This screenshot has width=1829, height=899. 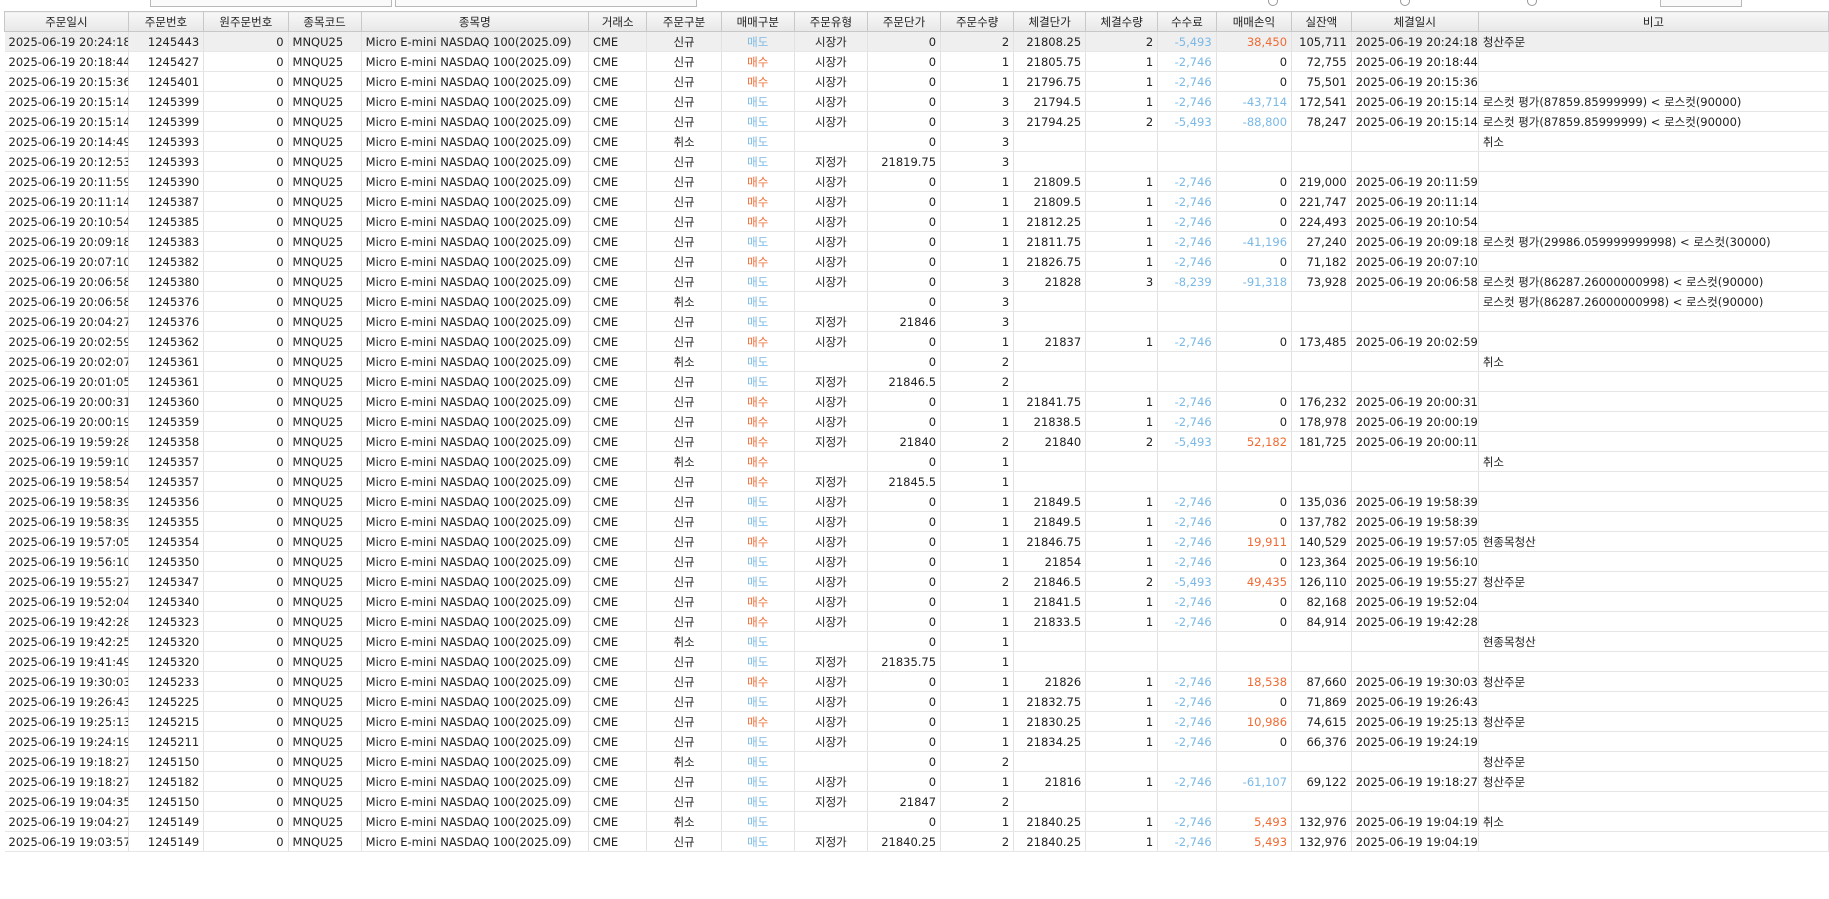 What do you see at coordinates (166, 41) in the screenshot?
I see `order-number-cell: 1245443` at bounding box center [166, 41].